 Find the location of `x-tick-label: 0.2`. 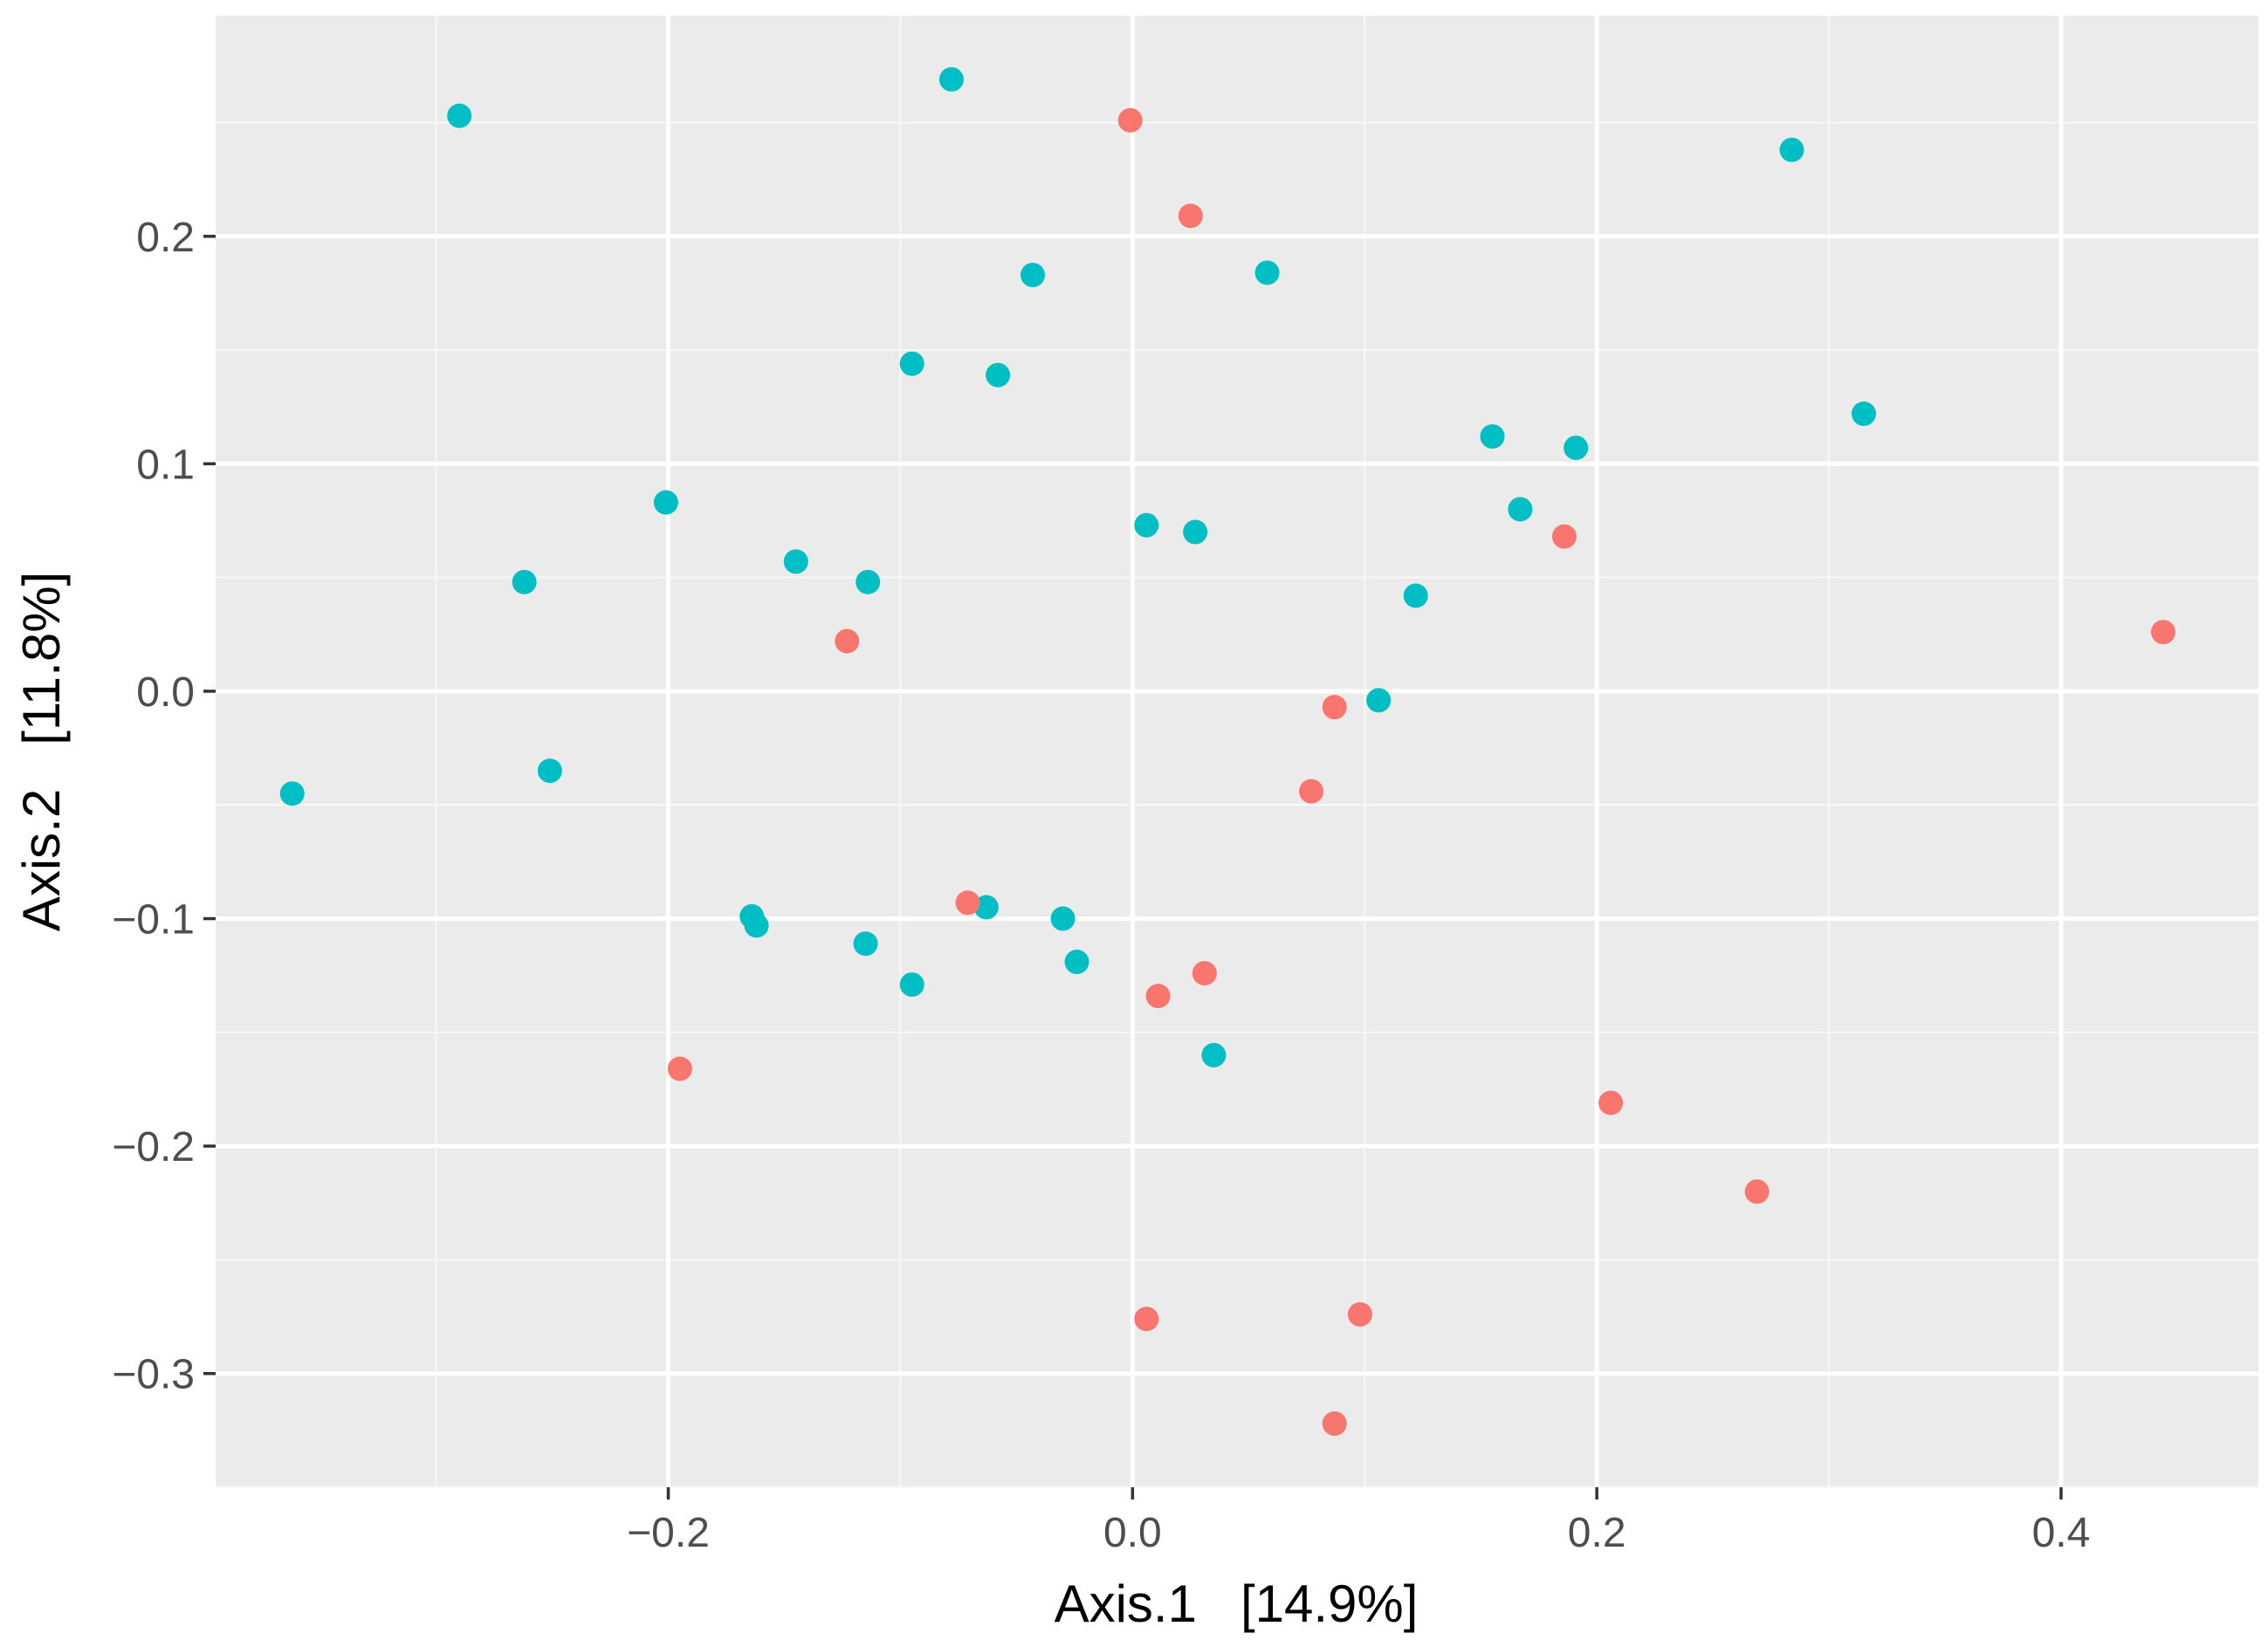

x-tick-label: 0.2 is located at coordinates (1597, 1533).